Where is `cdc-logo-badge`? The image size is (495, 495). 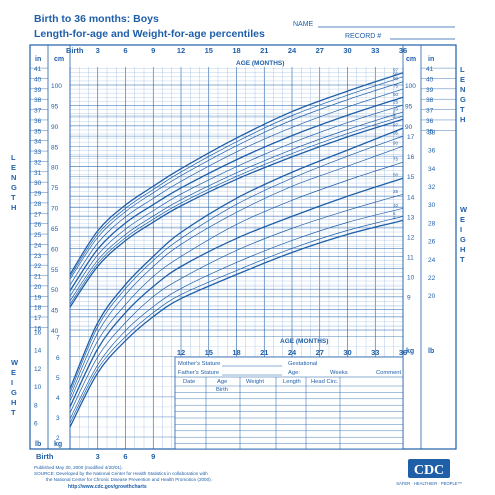
cdc-logo-badge is located at coordinates (429, 468).